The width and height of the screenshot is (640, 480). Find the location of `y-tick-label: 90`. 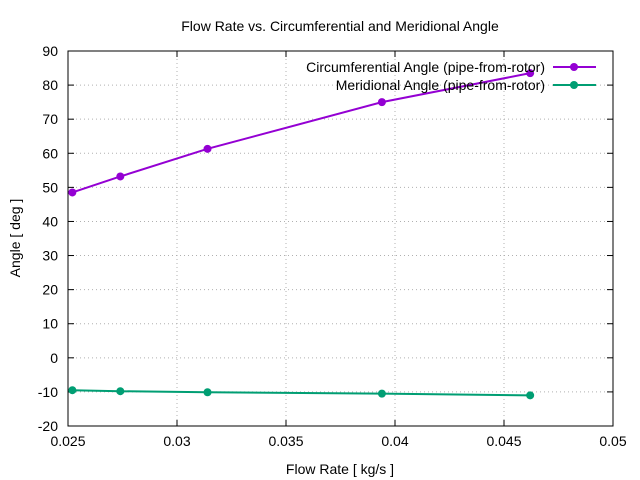

y-tick-label: 90 is located at coordinates (50, 51).